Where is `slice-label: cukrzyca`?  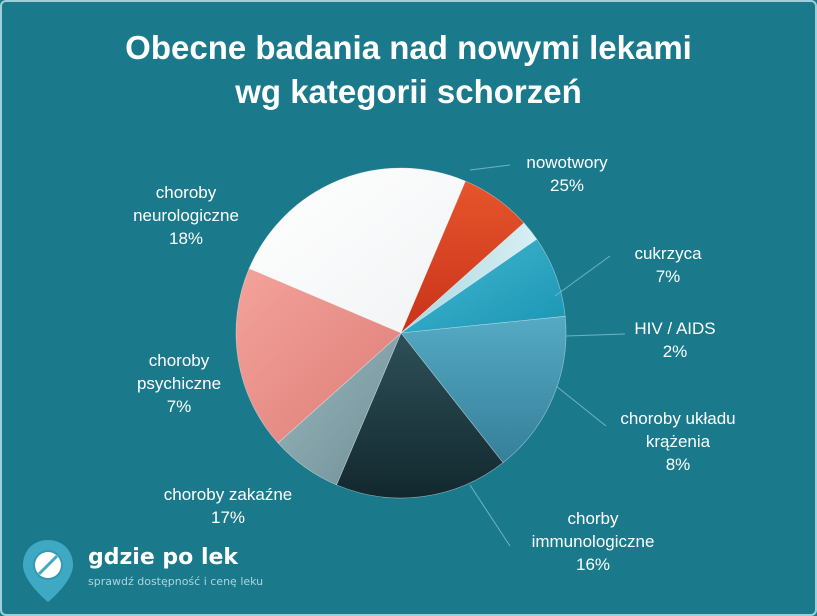 slice-label: cukrzyca is located at coordinates (668, 253).